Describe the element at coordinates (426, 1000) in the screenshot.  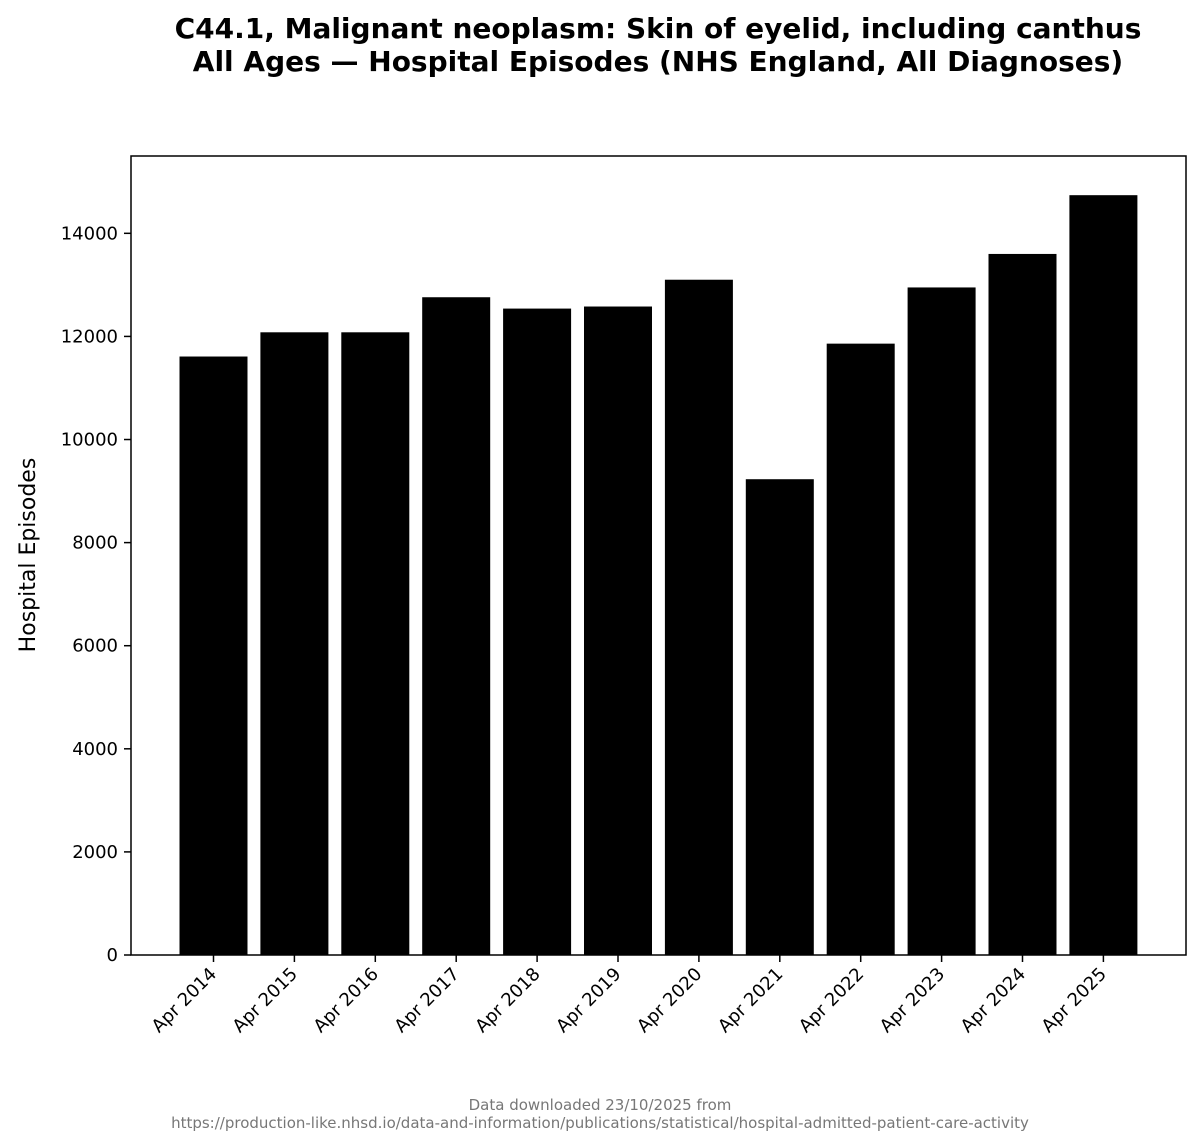
I see `x-tick-label: Apr 2017` at that location.